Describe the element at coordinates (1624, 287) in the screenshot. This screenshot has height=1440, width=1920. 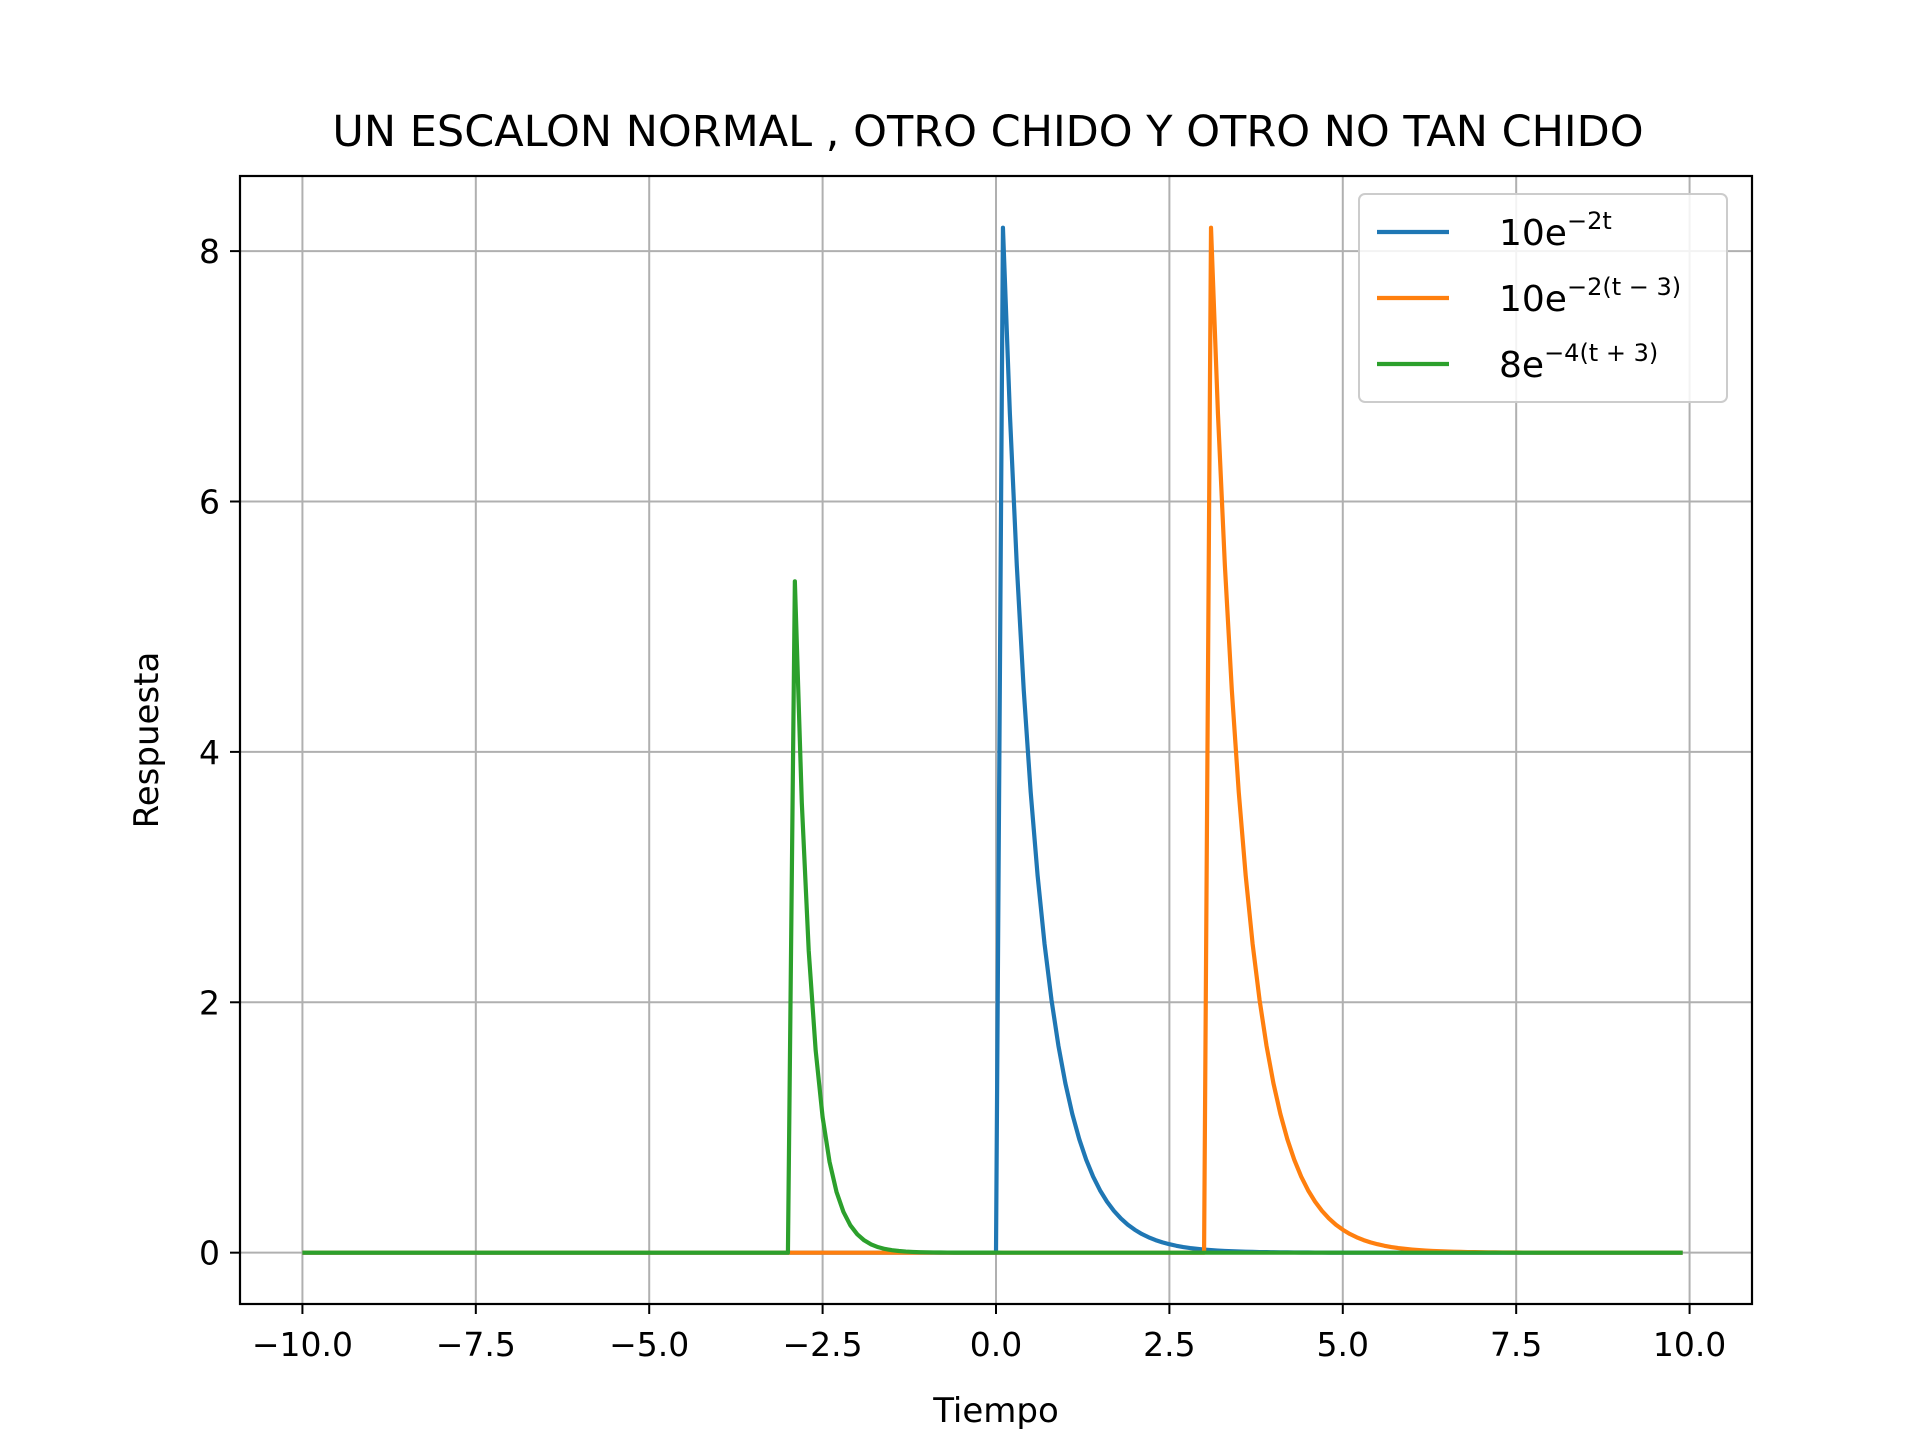
I see `legend-label-exponent: −2(t − 3)` at that location.